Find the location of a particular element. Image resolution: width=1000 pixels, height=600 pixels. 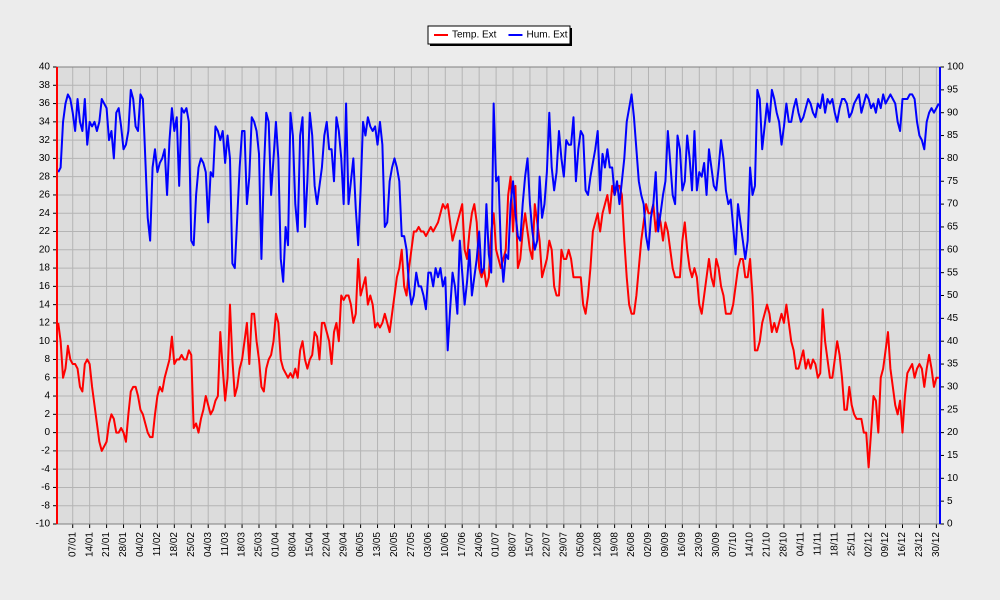

y-tick-label: 26 is located at coordinates (45, 195).